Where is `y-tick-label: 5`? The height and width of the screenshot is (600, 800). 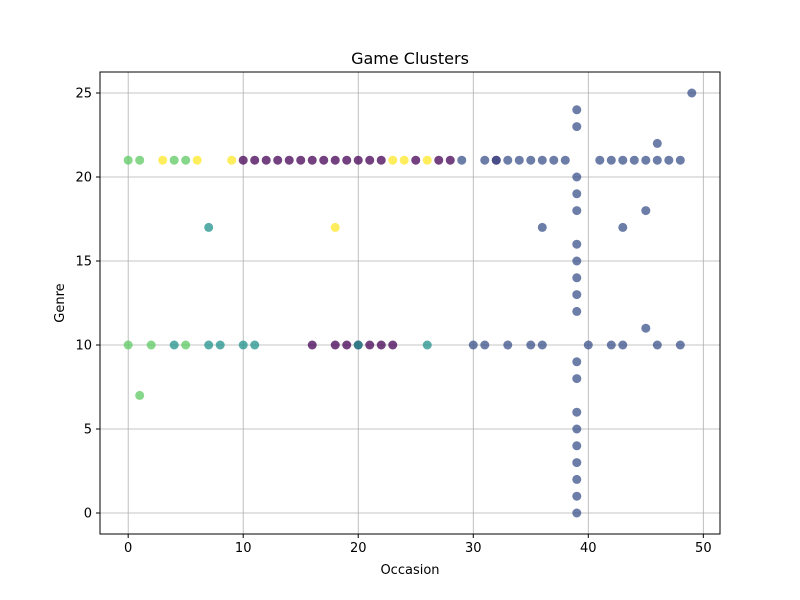
y-tick-label: 5 is located at coordinates (88, 430).